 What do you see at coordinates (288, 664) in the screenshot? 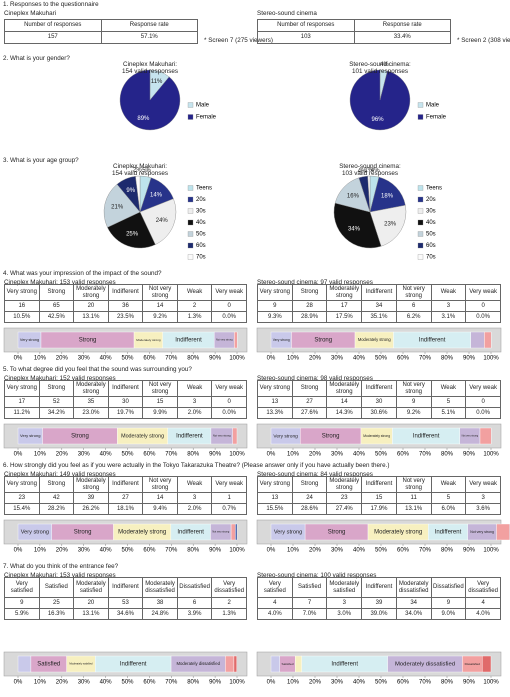
I see `segment-label: Satisfied` at bounding box center [288, 664].